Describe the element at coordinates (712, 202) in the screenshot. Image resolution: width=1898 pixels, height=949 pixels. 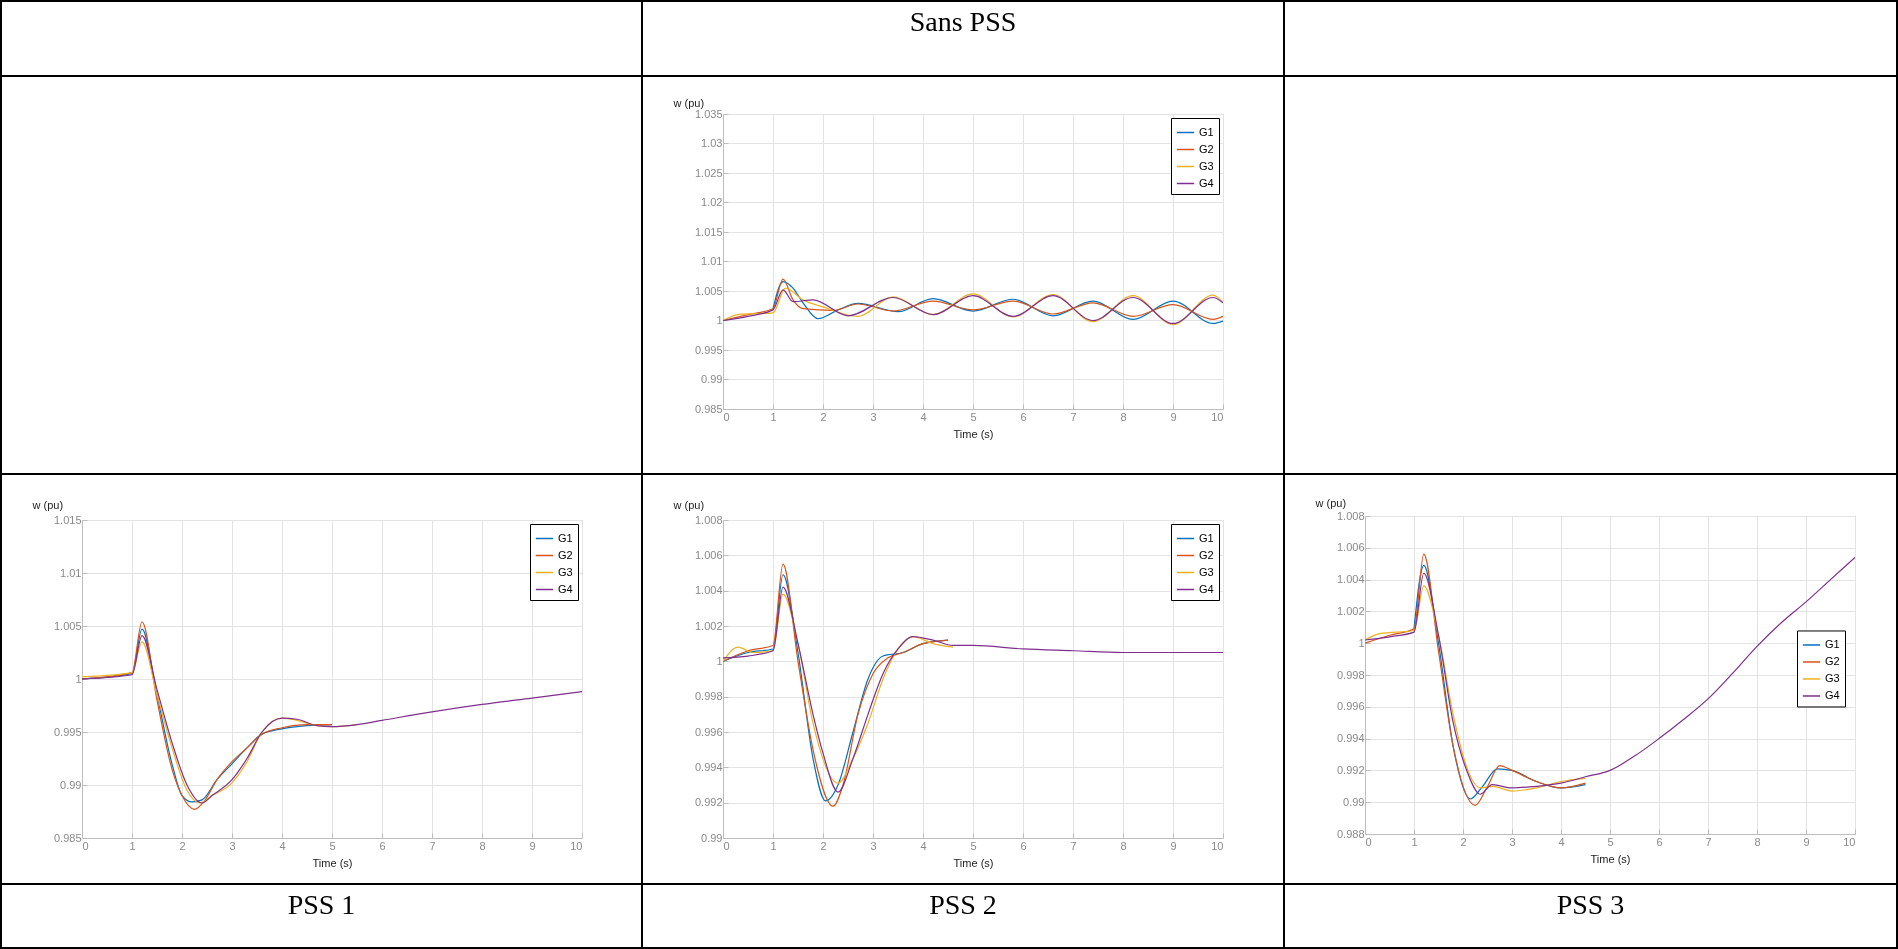
I see `y-tick-label: 1.02` at that location.